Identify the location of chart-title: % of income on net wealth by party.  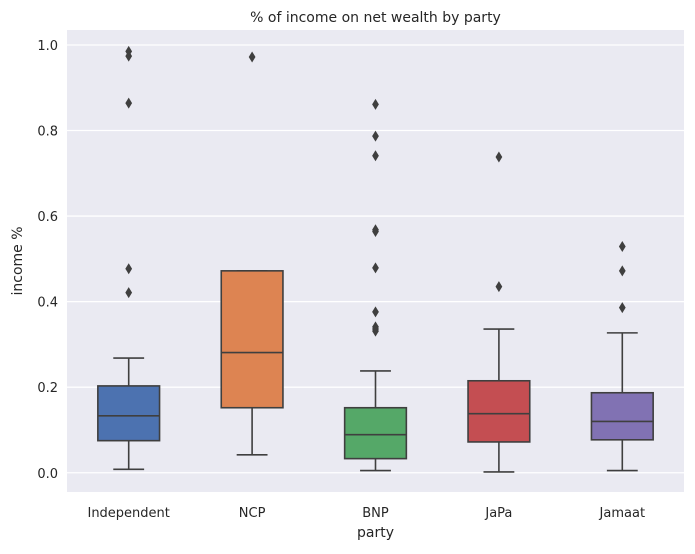
(375, 18).